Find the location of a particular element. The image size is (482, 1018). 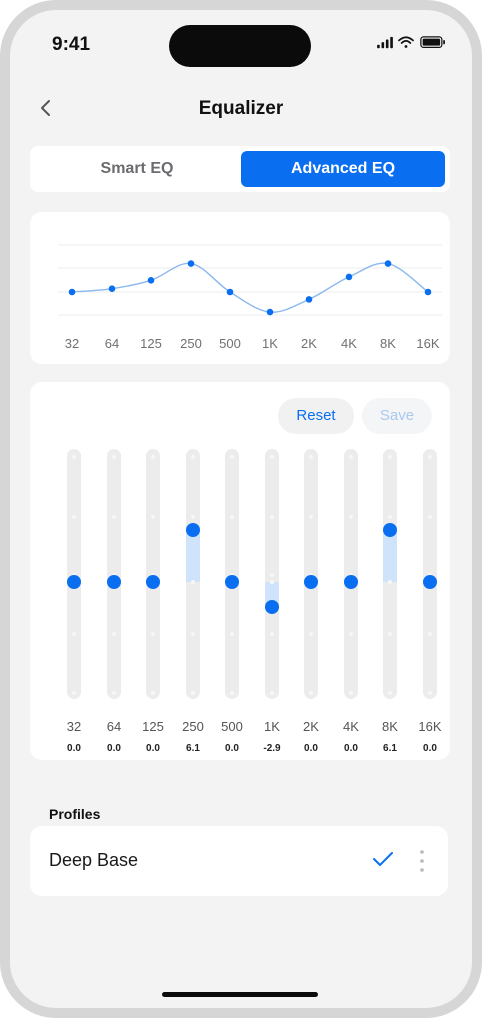

curve-frequency-labels: 32 64 125 250 500 1K 2K 4K 8K 16K is located at coordinates (240, 345).